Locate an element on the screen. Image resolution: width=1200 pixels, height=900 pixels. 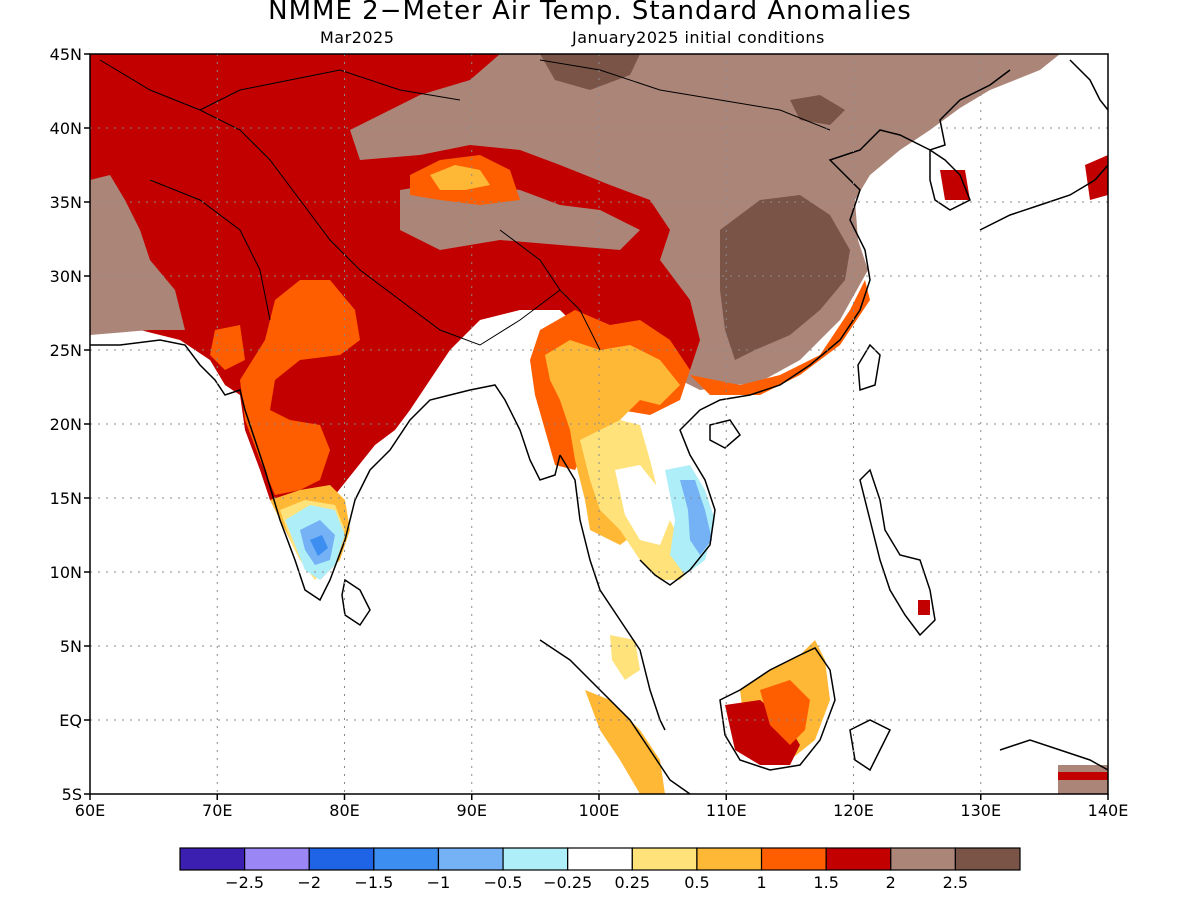
field-brown-west is located at coordinates (137, 255).